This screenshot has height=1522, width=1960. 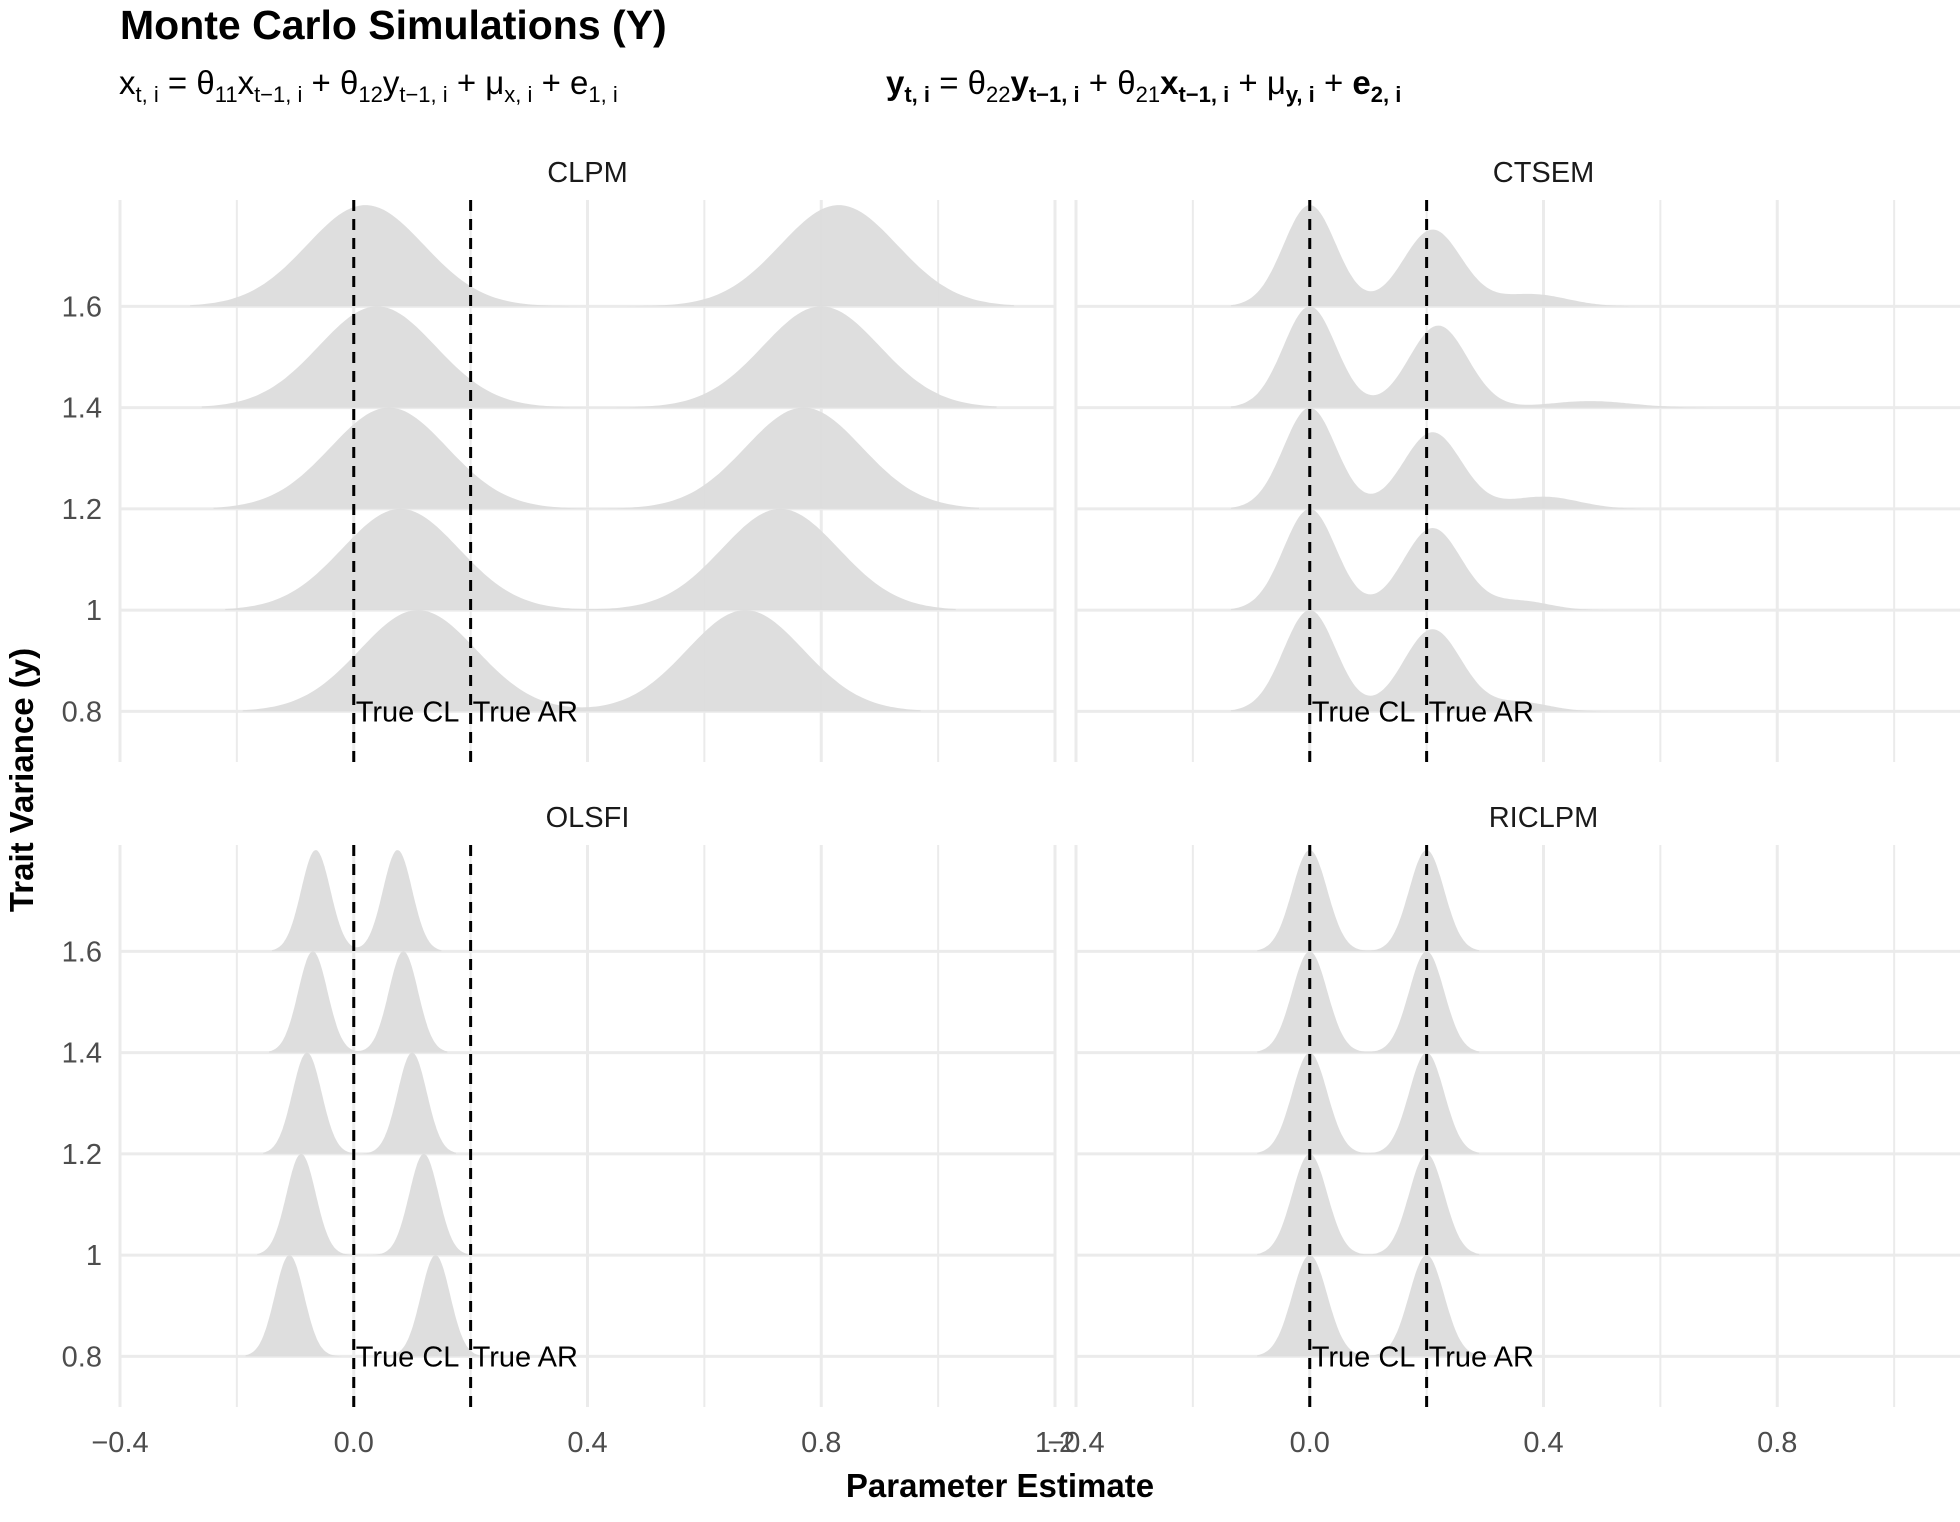 I want to click on y-axis-title: Trait Variance (y), so click(x=21, y=780).